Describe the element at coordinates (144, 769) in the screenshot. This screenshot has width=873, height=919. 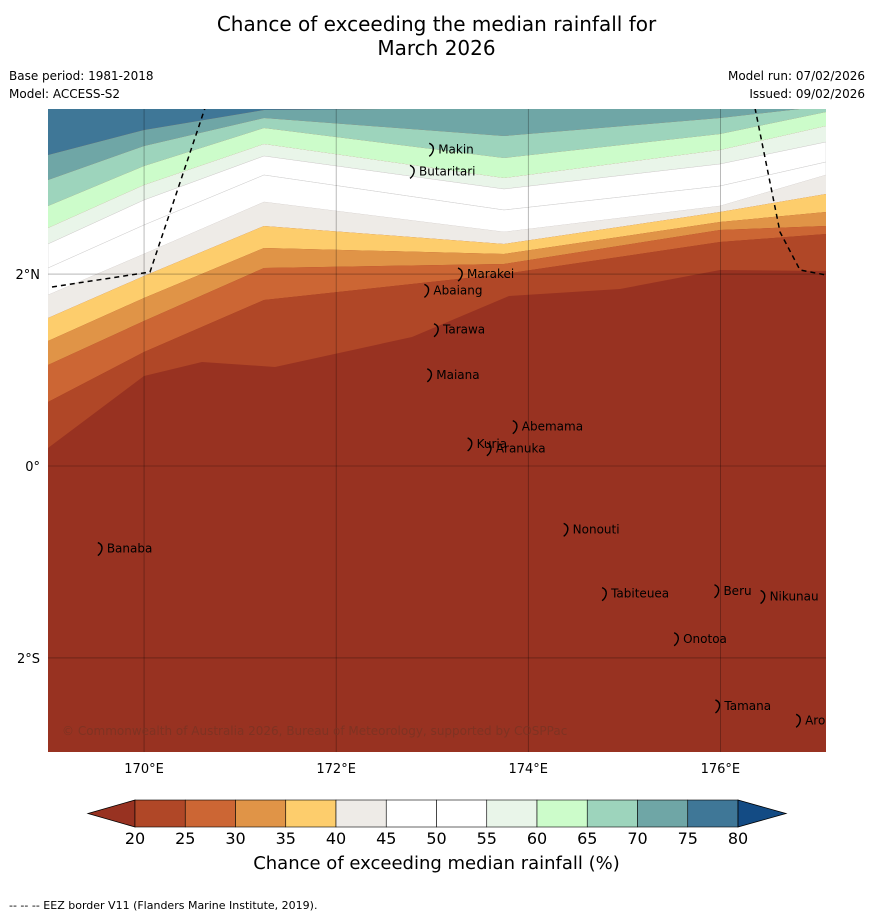
I see `lon-tick-label: 170°E` at that location.